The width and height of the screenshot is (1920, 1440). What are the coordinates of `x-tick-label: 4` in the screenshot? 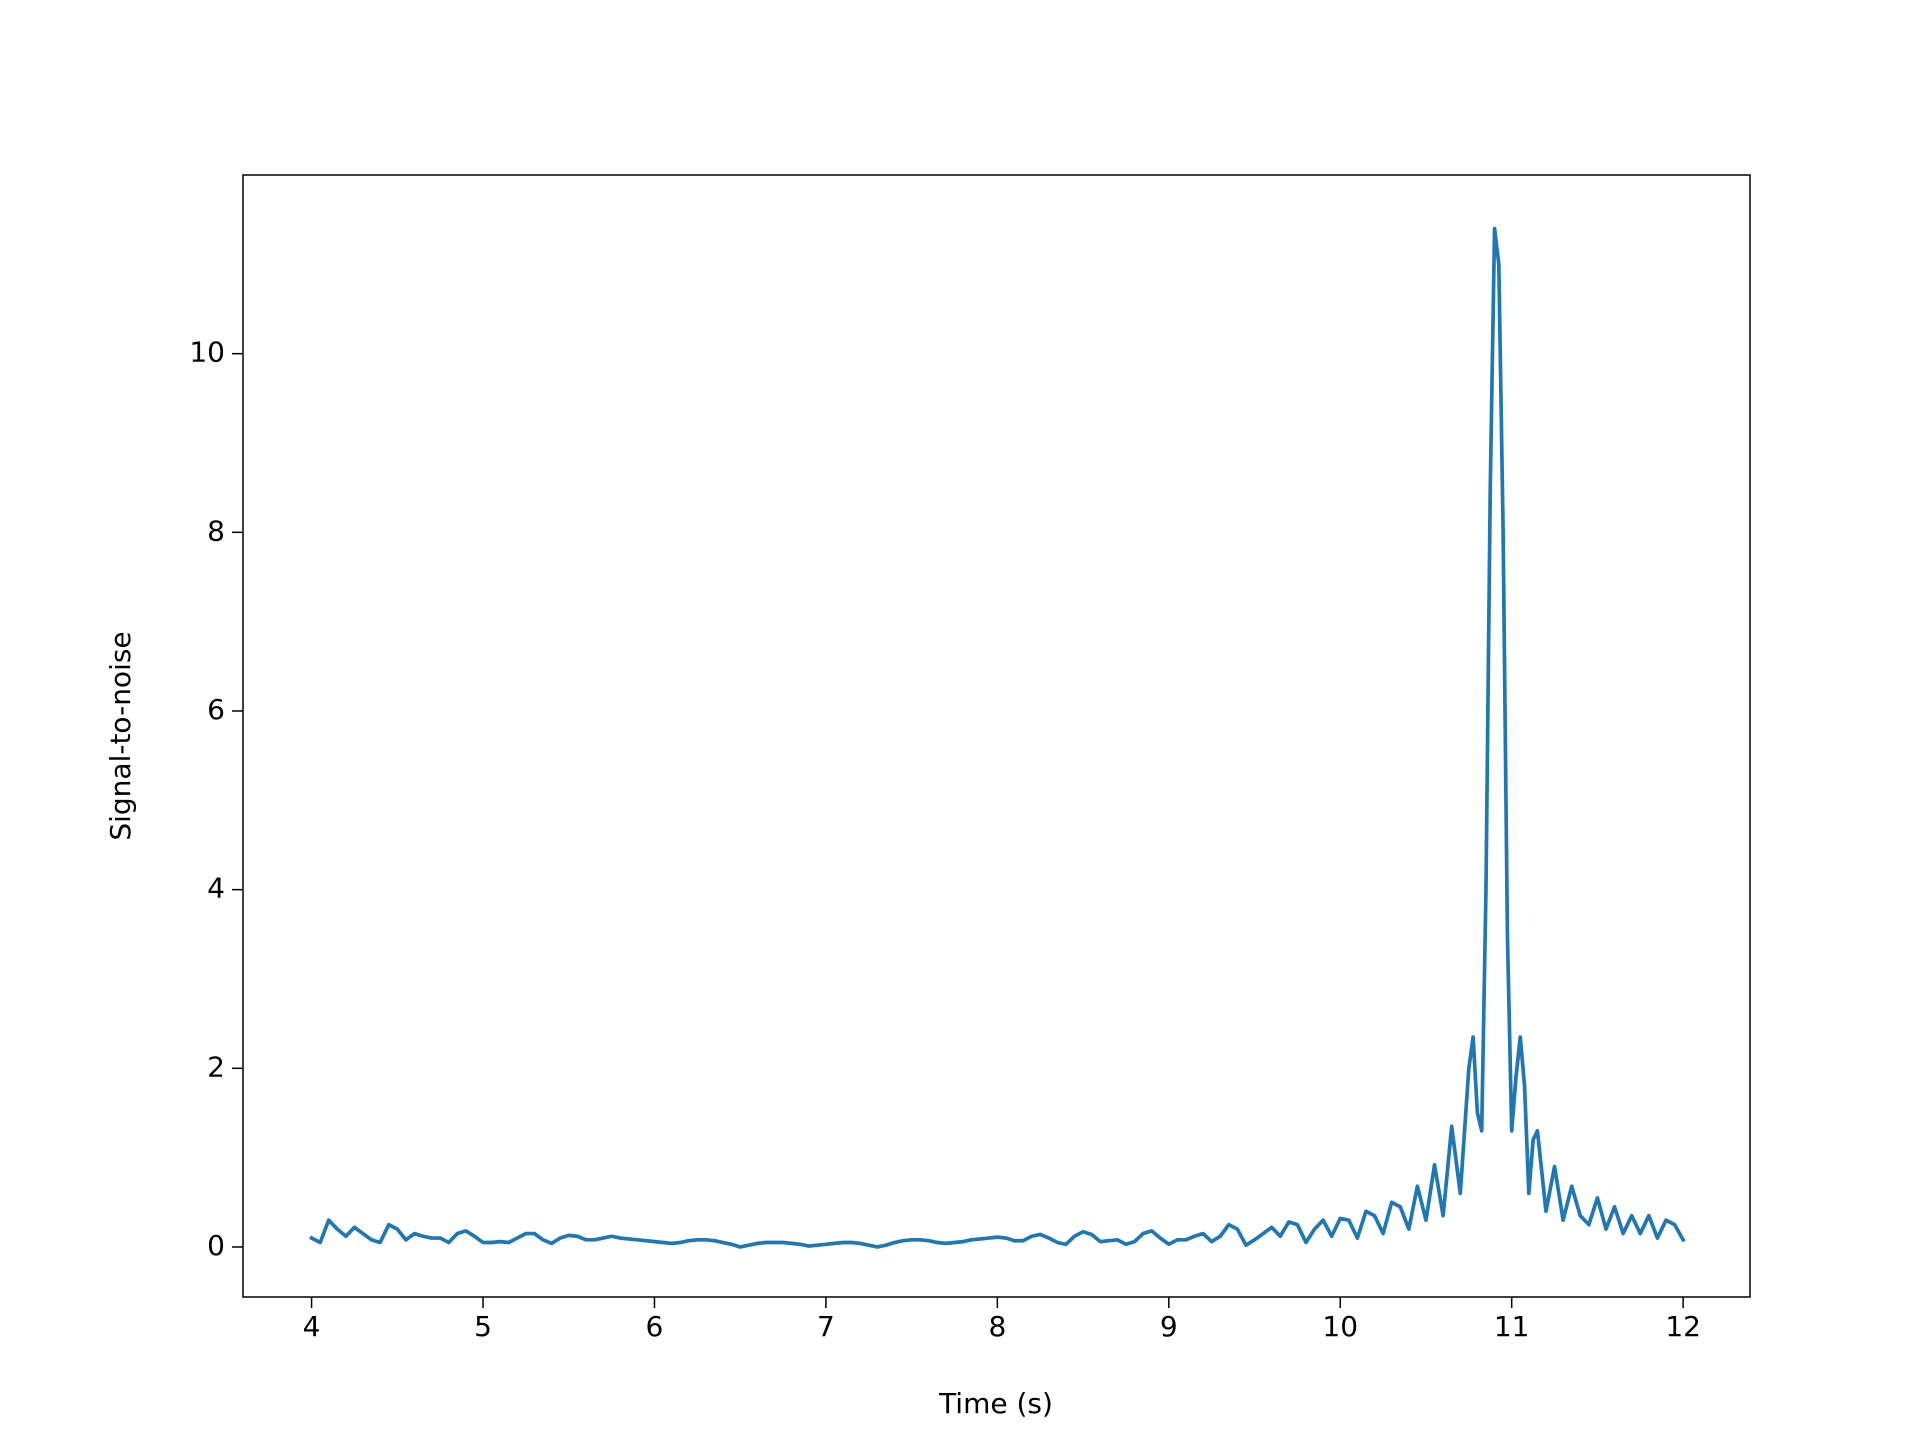 It's located at (312, 1326).